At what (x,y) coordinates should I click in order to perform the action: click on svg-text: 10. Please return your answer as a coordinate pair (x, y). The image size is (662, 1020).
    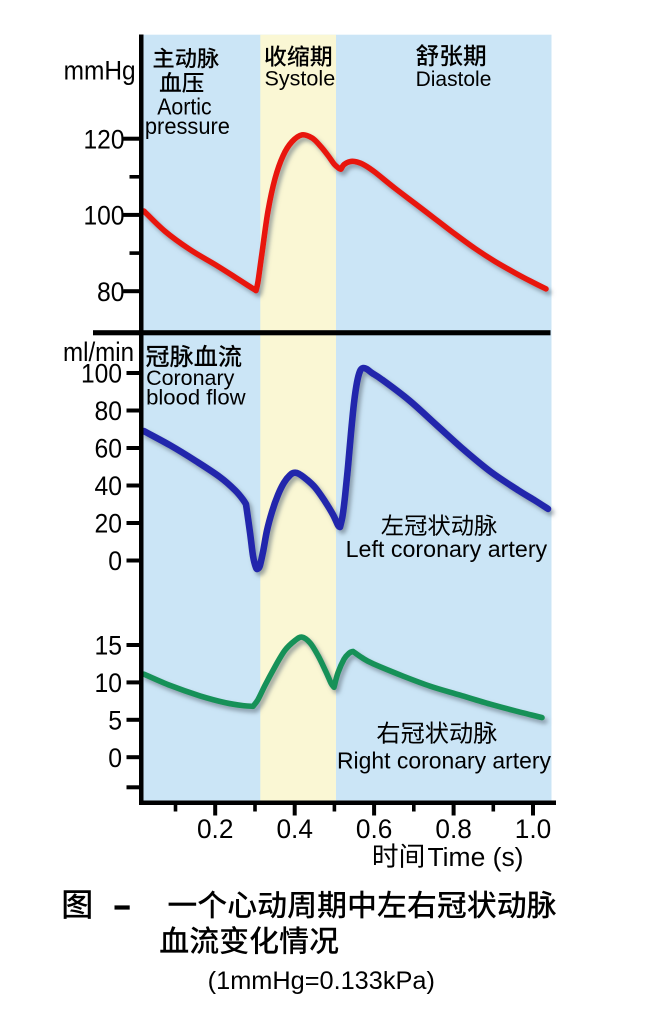
    Looking at the image, I should click on (109, 683).